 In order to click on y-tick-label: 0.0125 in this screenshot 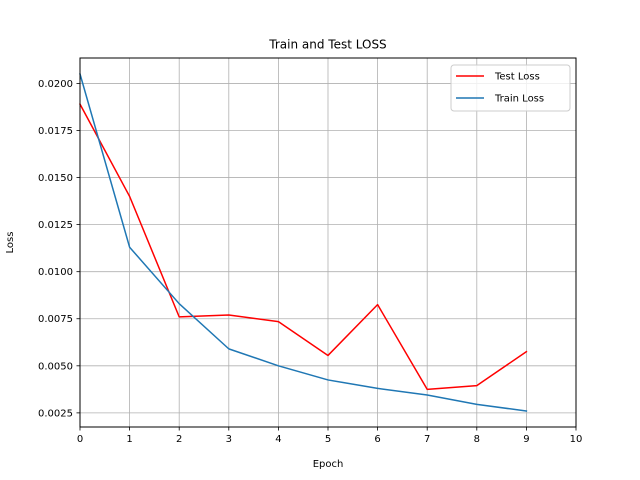, I will do `click(55, 225)`.